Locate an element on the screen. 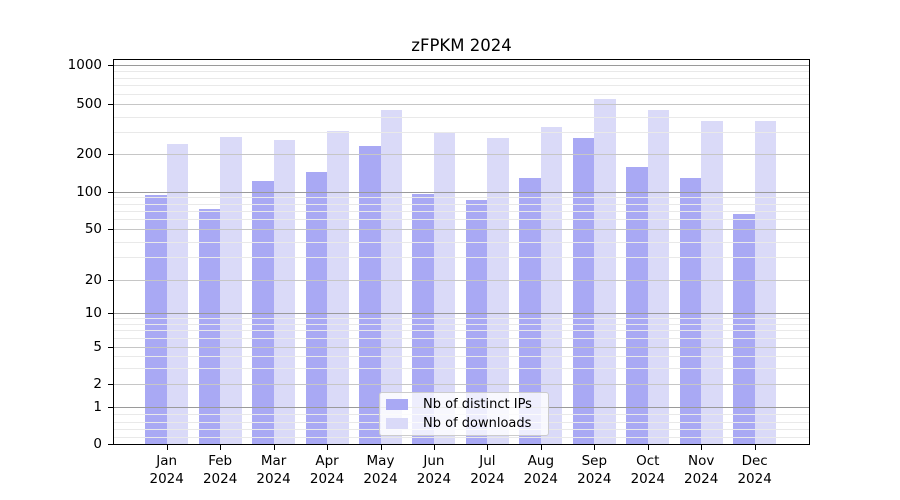 The width and height of the screenshot is (900, 500). x-tick-label: Jun 2024 is located at coordinates (434, 470).